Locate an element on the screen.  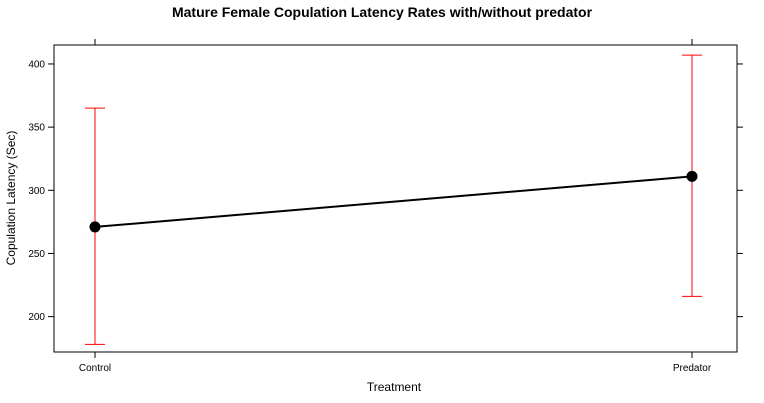
y-tick-label: 400 is located at coordinates (36, 64).